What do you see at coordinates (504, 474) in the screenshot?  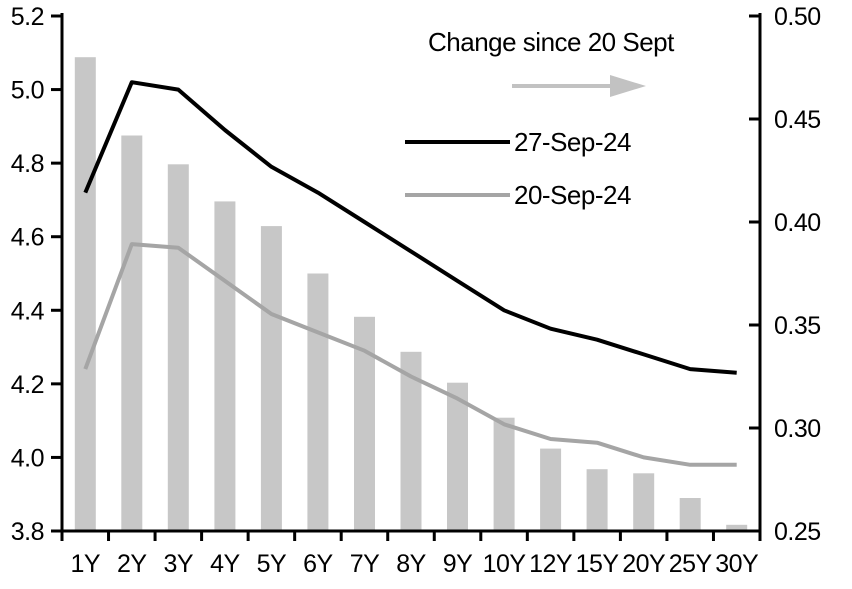 I see `bar-10Y` at bounding box center [504, 474].